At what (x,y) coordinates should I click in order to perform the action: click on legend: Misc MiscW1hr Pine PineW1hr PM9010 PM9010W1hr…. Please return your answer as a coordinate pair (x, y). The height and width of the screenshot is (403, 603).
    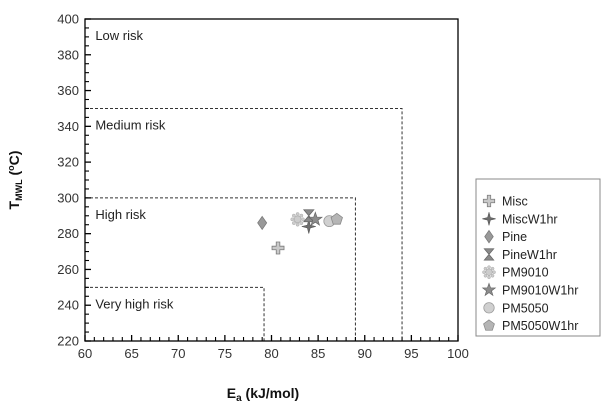
    Looking at the image, I should click on (538, 257).